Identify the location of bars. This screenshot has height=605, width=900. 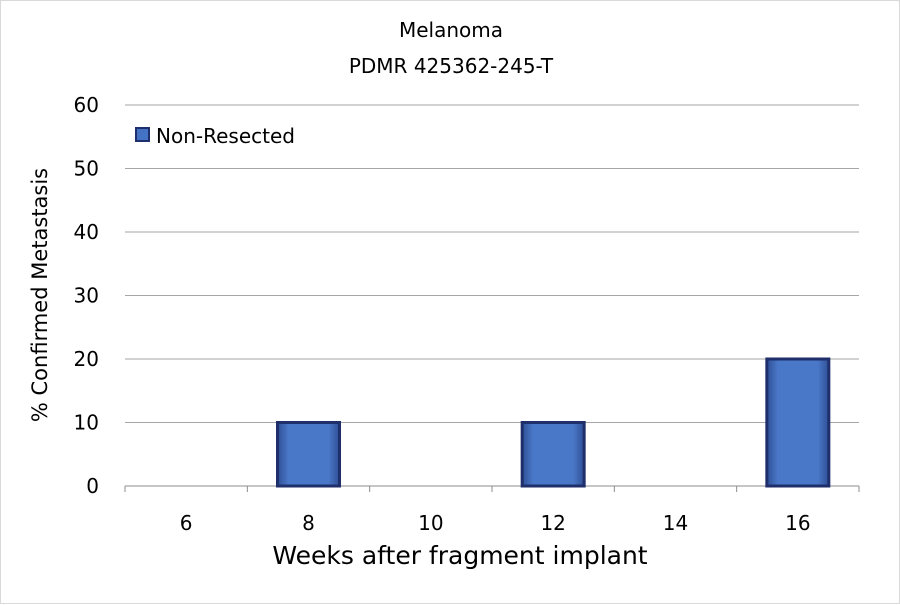
(553, 422).